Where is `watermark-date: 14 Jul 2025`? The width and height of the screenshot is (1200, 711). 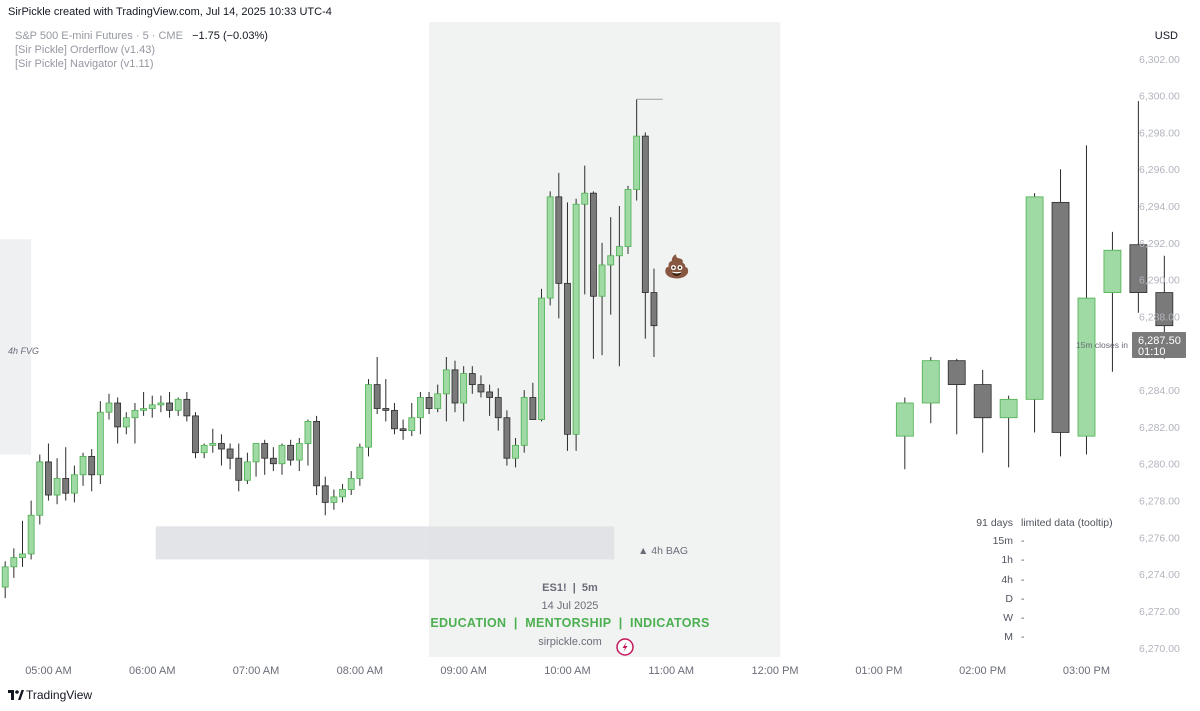 watermark-date: 14 Jul 2025 is located at coordinates (570, 606).